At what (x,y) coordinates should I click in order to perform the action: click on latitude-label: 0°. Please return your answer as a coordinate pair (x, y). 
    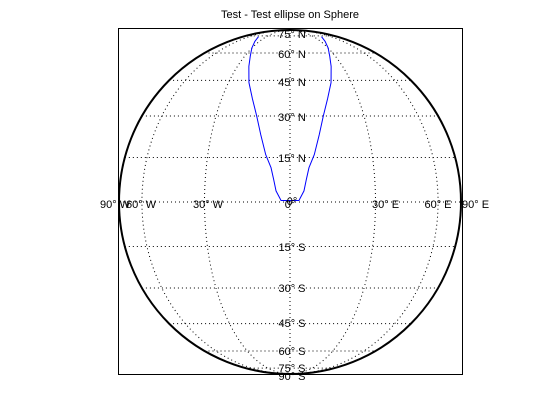
    Looking at the image, I should click on (292, 202).